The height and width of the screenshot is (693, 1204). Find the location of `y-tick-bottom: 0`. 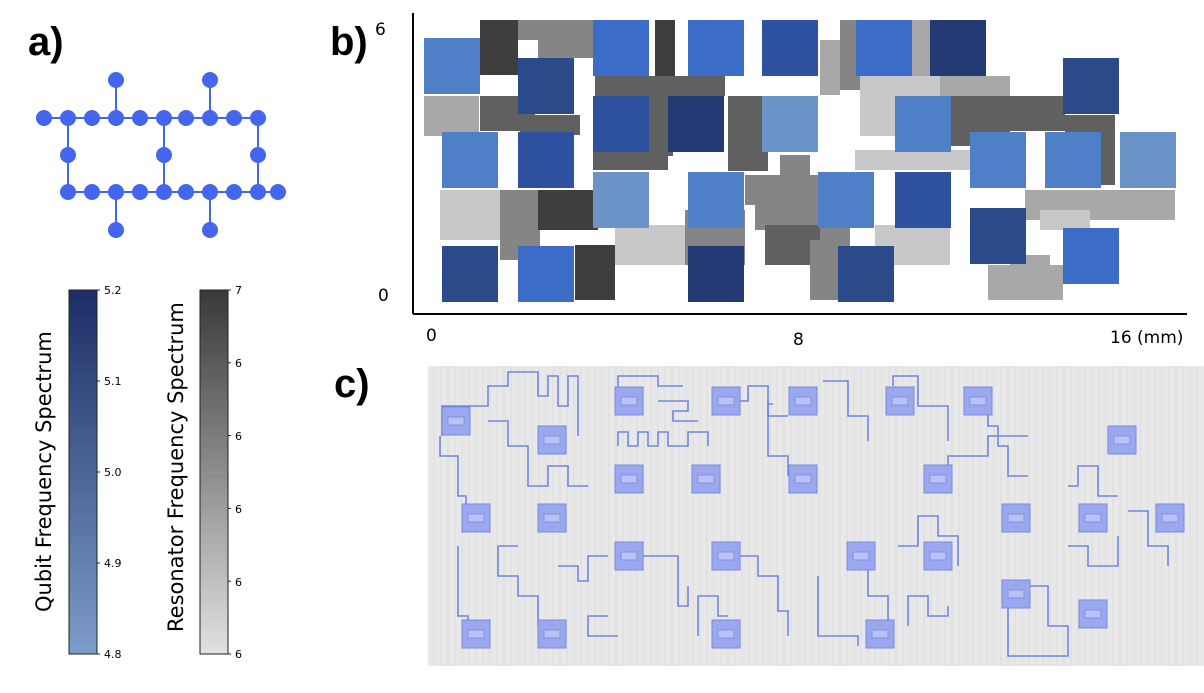

y-tick-bottom: 0 is located at coordinates (383, 296).